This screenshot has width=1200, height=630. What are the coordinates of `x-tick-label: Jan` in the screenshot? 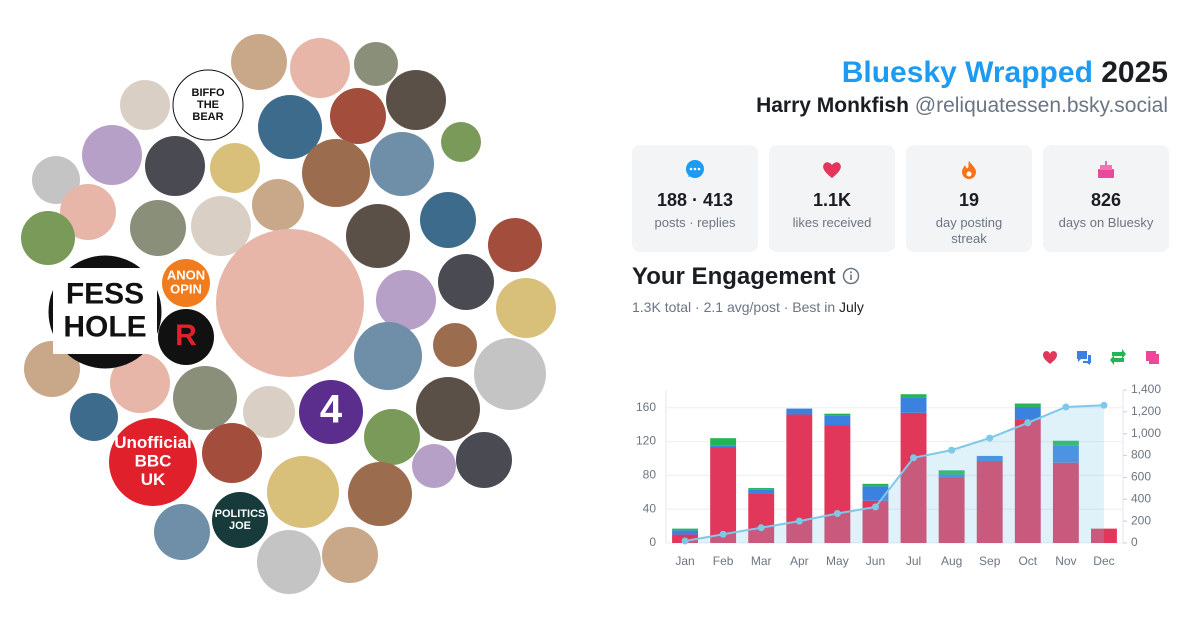 It's located at (684, 561).